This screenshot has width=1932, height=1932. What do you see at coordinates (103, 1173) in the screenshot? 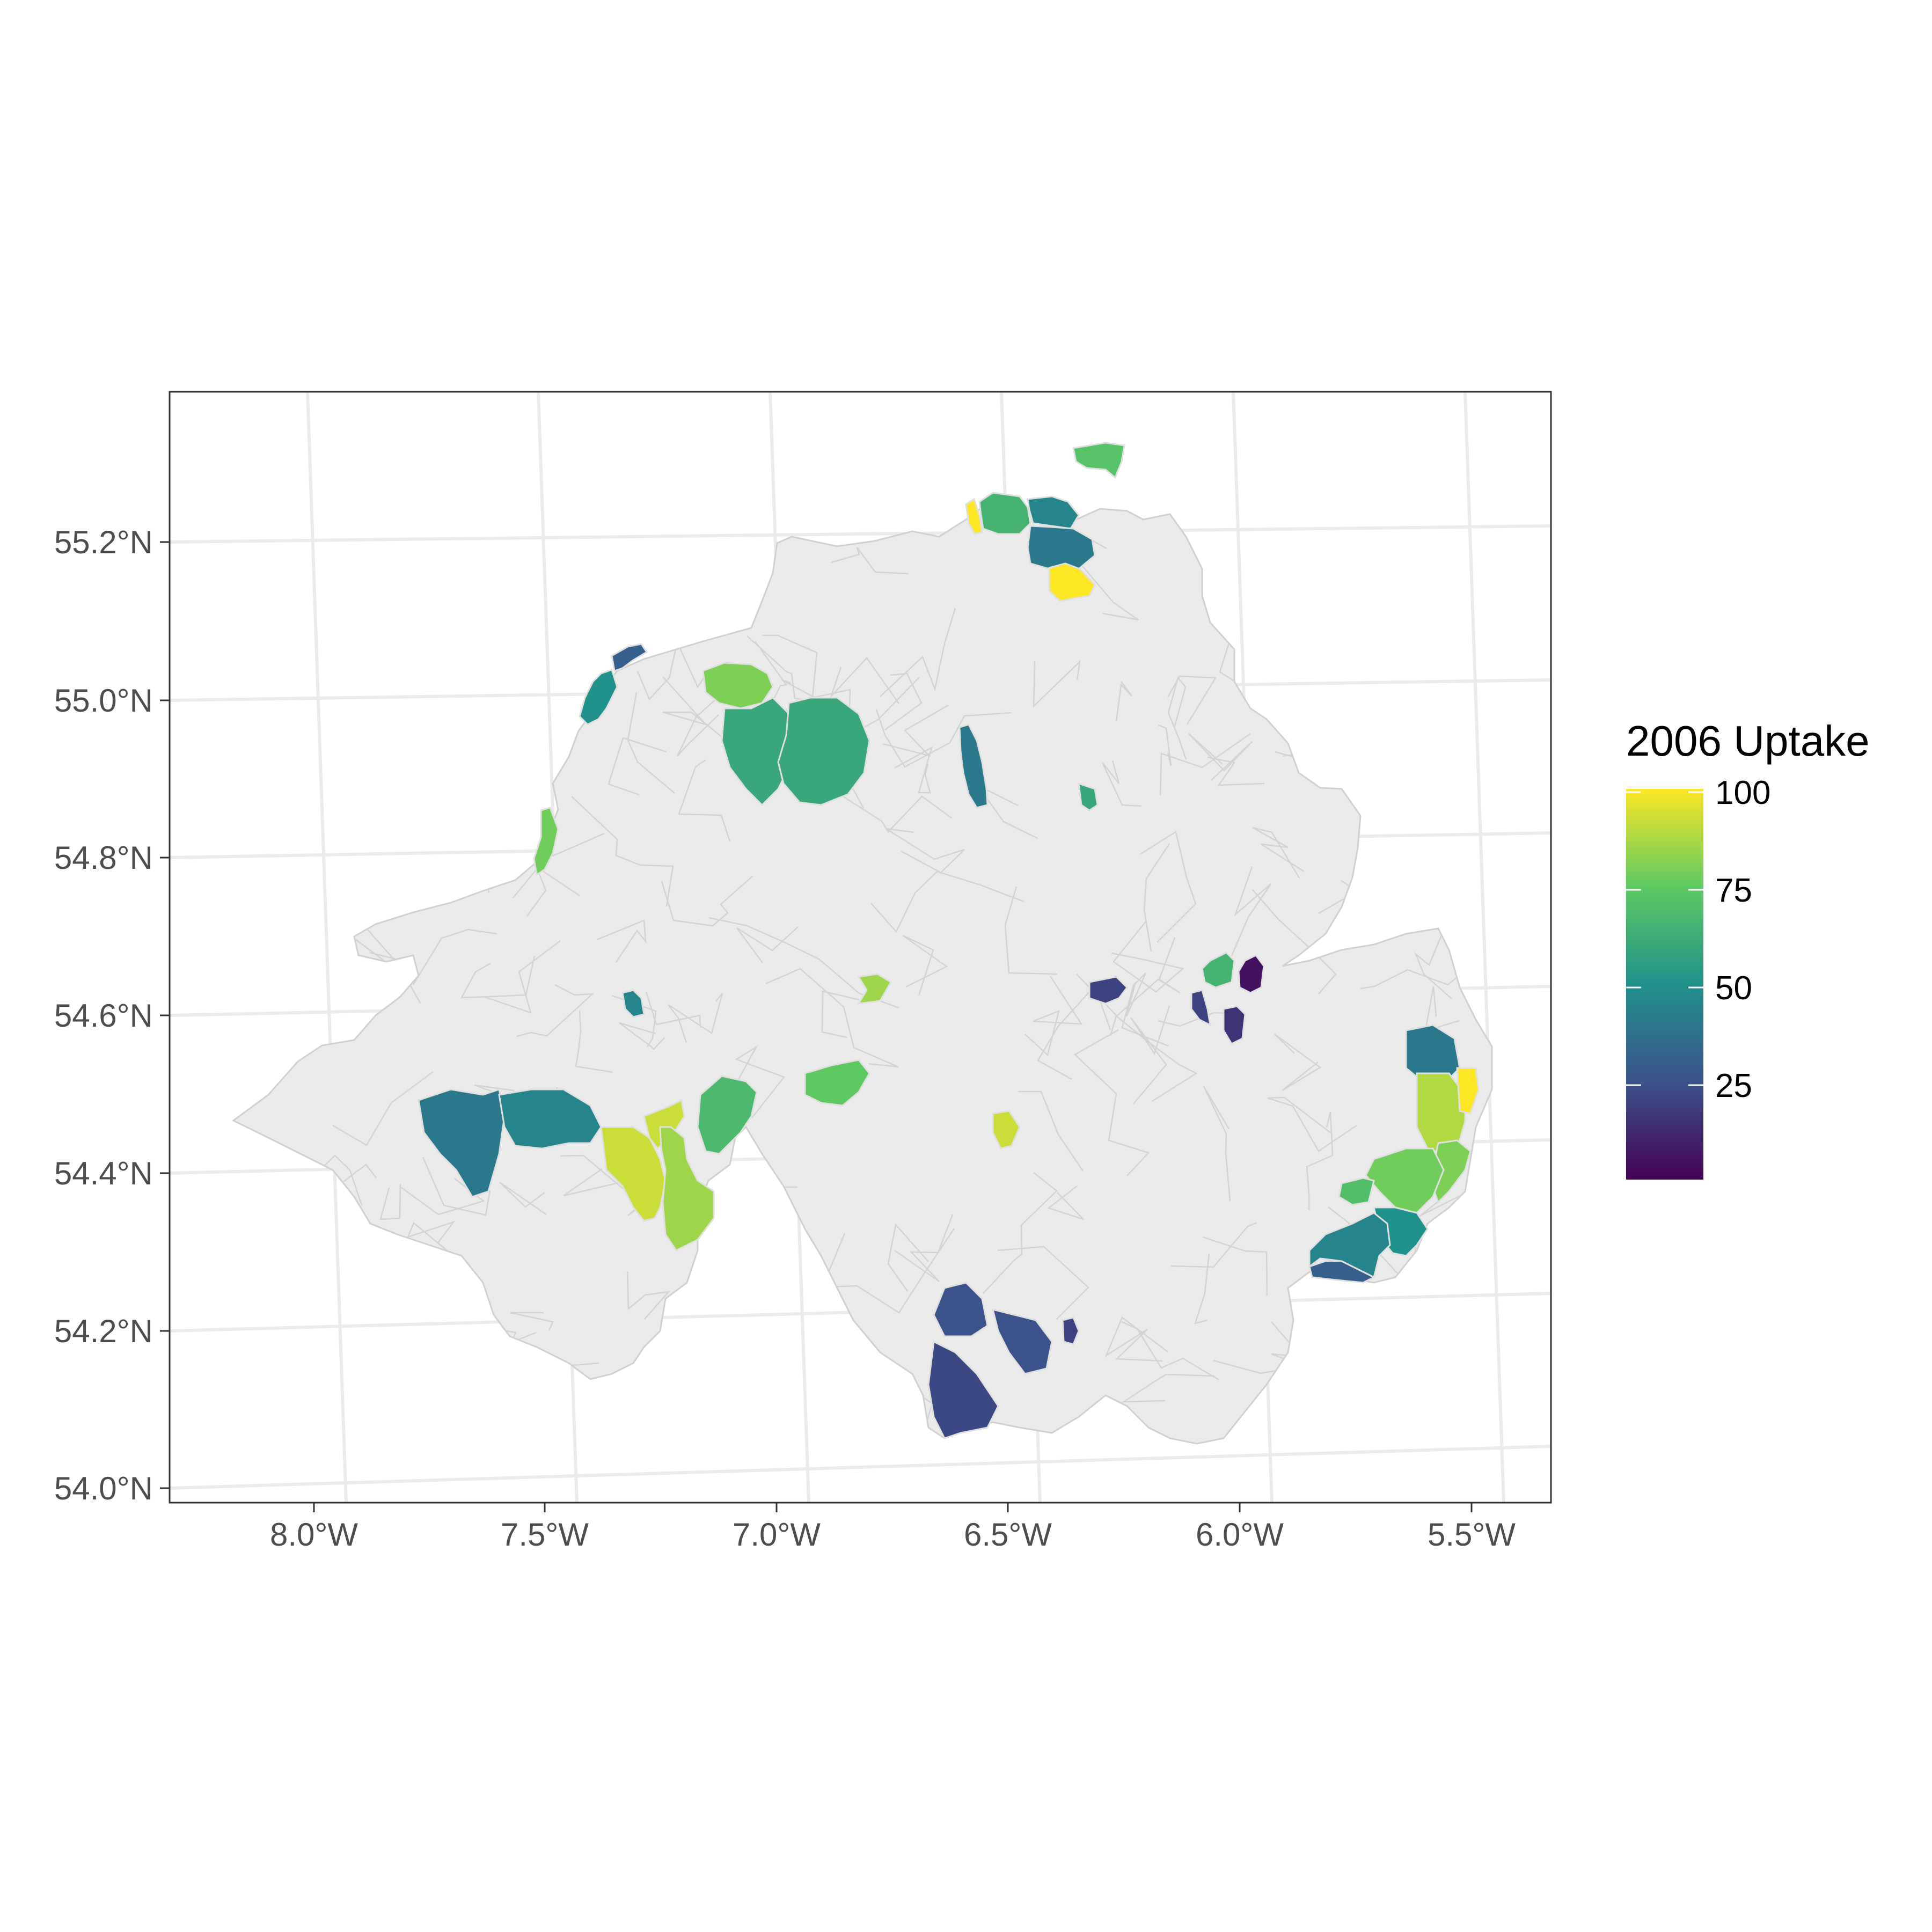
I see `y-tick-label: 54.4°N` at bounding box center [103, 1173].